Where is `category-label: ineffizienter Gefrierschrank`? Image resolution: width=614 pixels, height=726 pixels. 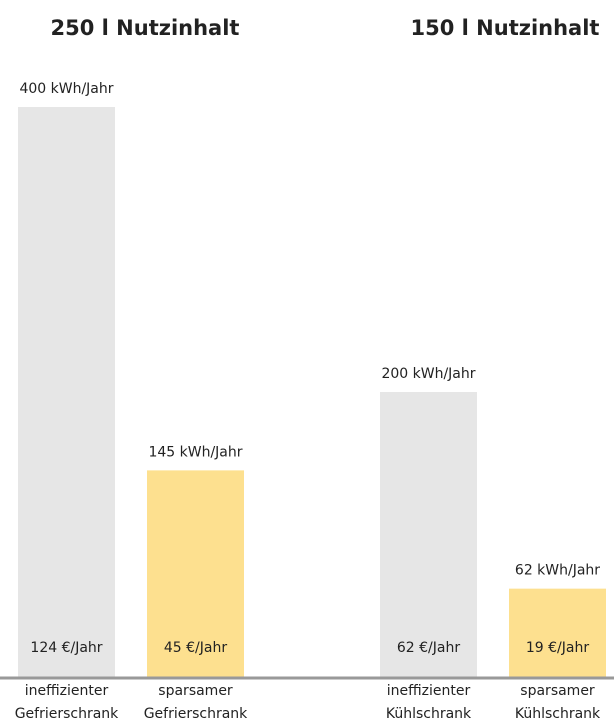
category-label: ineffizienter Gefrierschrank is located at coordinates (67, 703).